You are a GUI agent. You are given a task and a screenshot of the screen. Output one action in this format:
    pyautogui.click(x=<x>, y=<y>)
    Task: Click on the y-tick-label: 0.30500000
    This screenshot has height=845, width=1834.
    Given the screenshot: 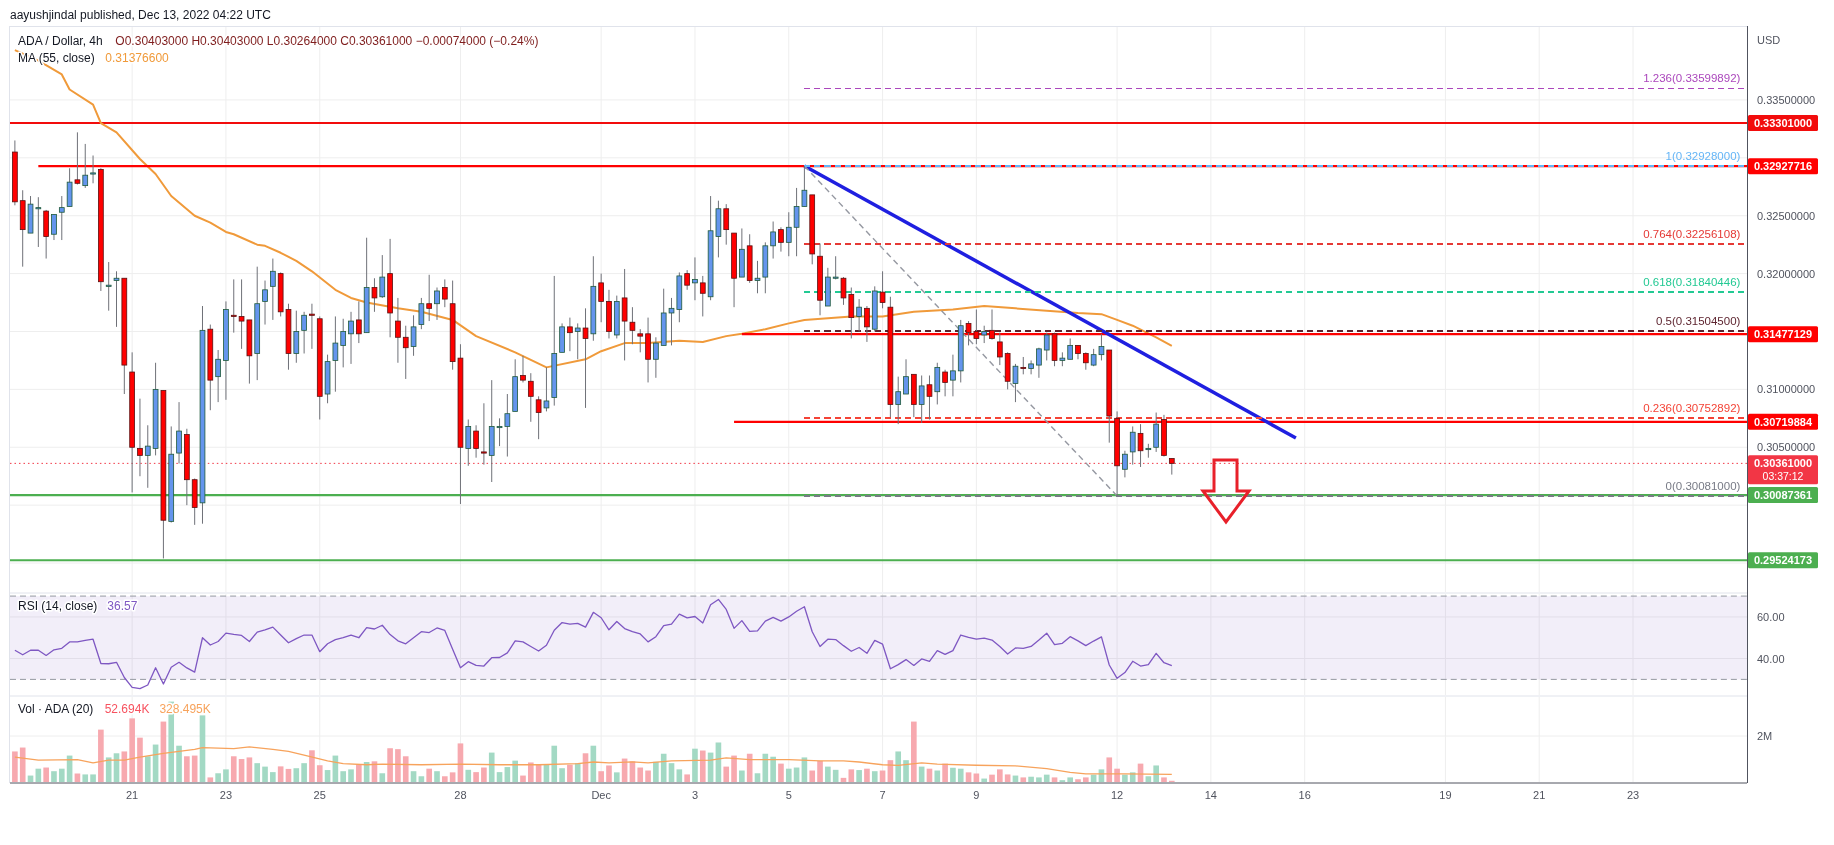 What is the action you would take?
    pyautogui.click(x=1786, y=447)
    